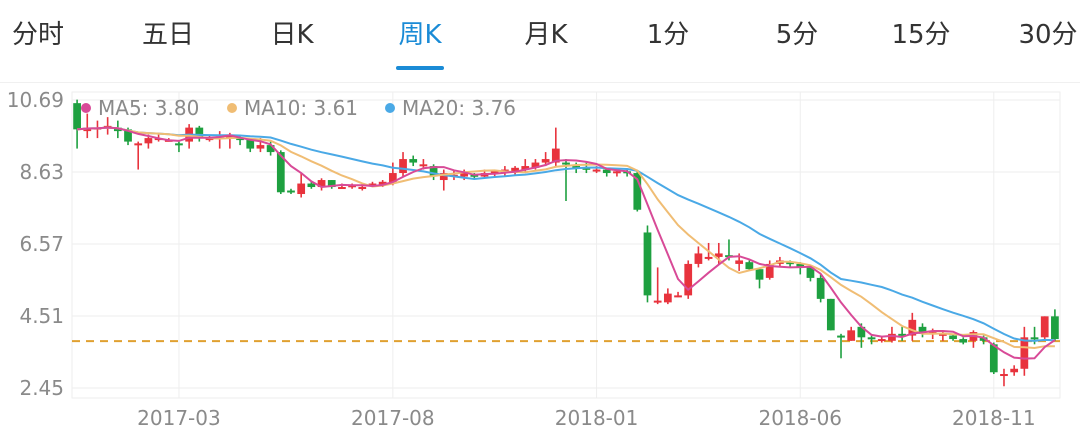  Describe the element at coordinates (668, 35) in the screenshot. I see `tab-5: 1分` at that location.